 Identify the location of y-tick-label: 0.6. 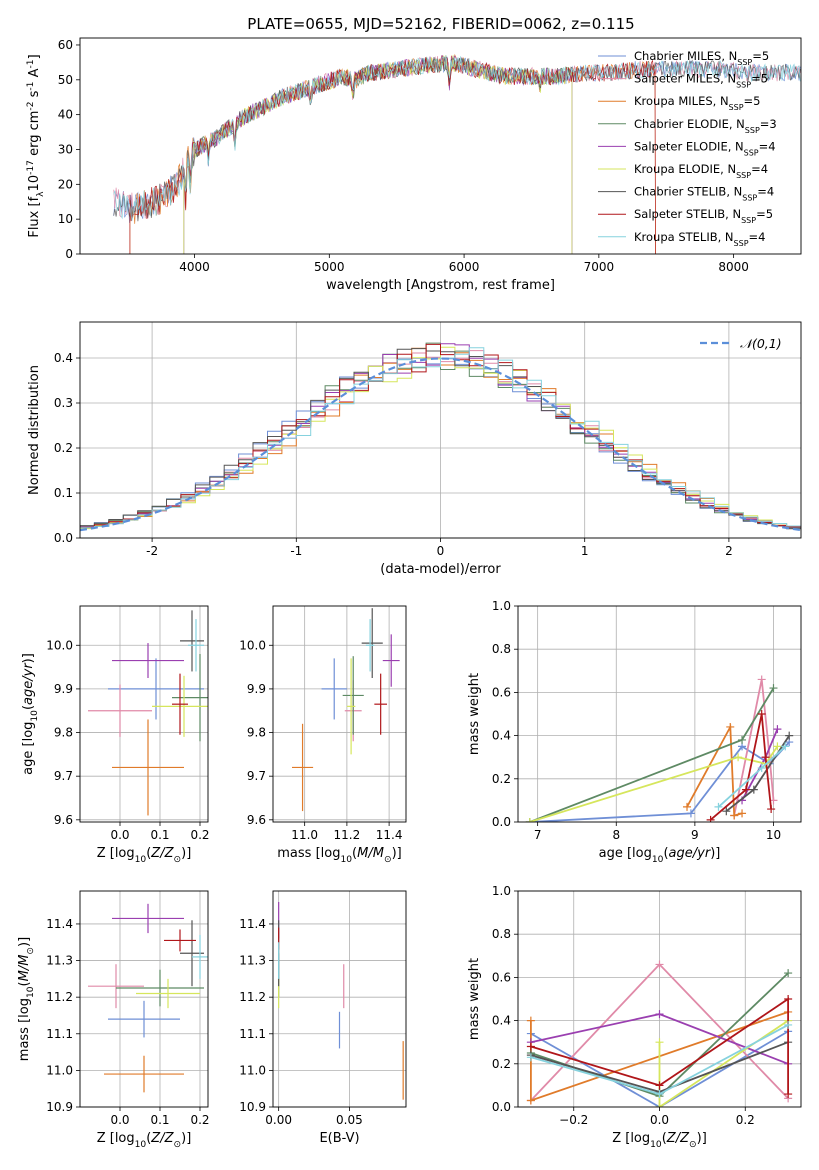
(501, 977).